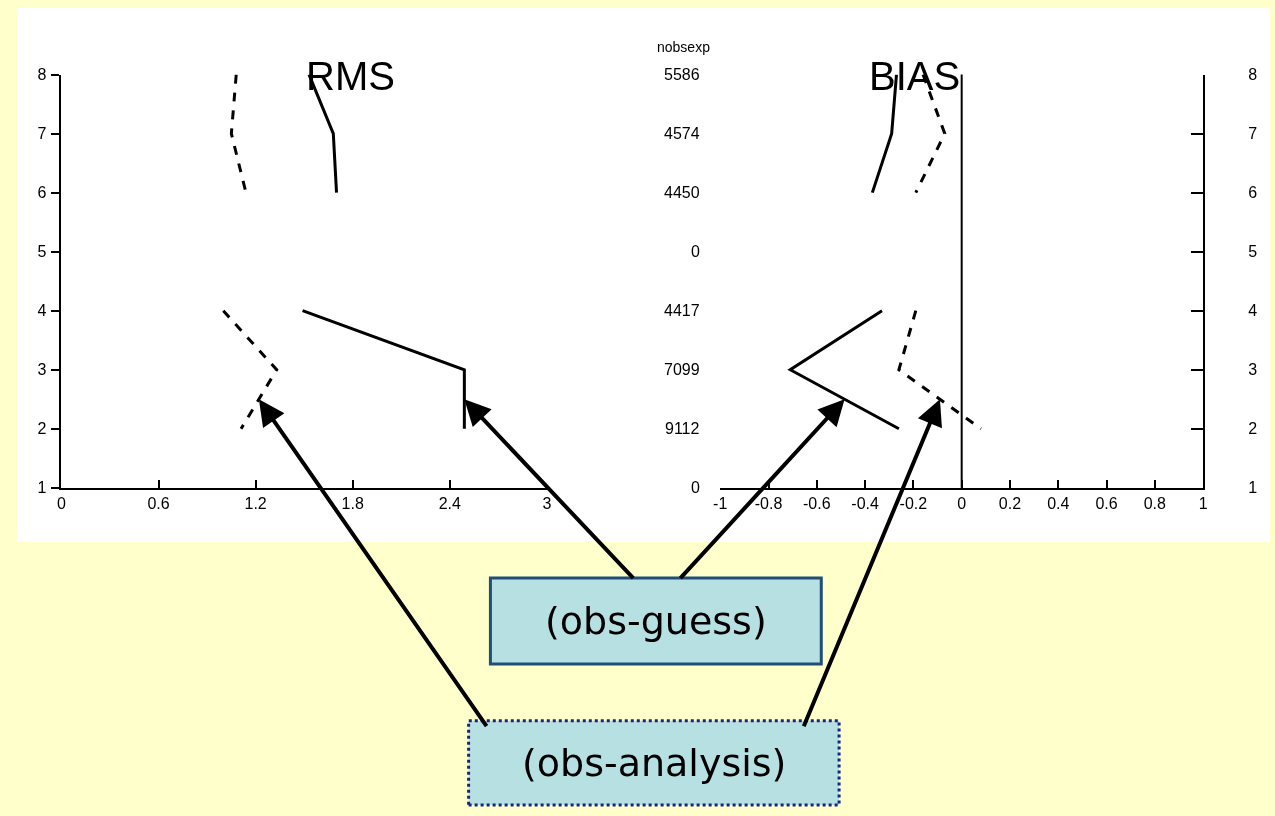  What do you see at coordinates (865, 503) in the screenshot?
I see `x-tick-label: -0.4` at bounding box center [865, 503].